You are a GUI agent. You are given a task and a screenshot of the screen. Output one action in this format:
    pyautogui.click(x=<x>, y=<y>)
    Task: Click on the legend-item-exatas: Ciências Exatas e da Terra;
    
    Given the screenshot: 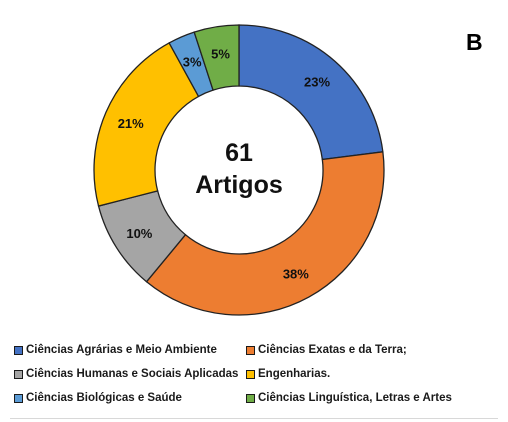 What is the action you would take?
    pyautogui.click(x=326, y=350)
    